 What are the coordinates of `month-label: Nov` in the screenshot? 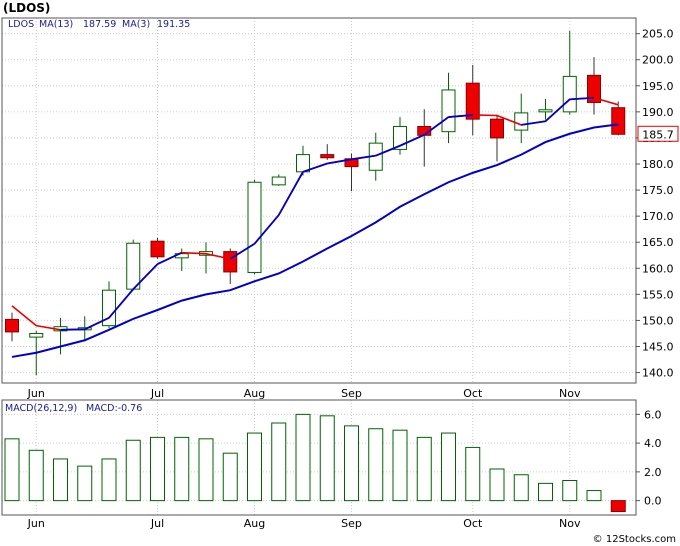 It's located at (570, 393).